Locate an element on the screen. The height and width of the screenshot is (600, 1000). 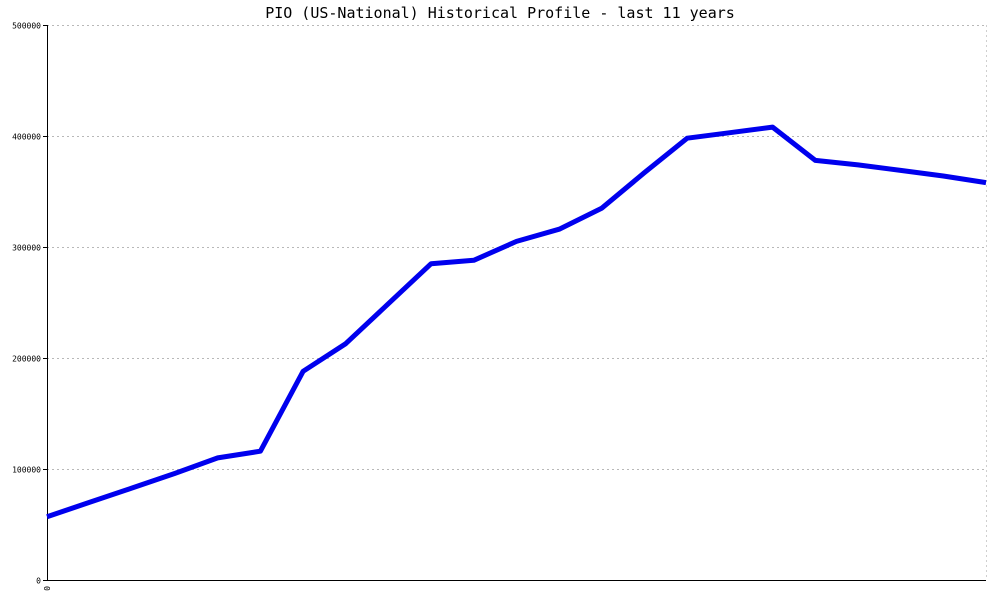
y-tick-label: 100000 is located at coordinates (26, 470).